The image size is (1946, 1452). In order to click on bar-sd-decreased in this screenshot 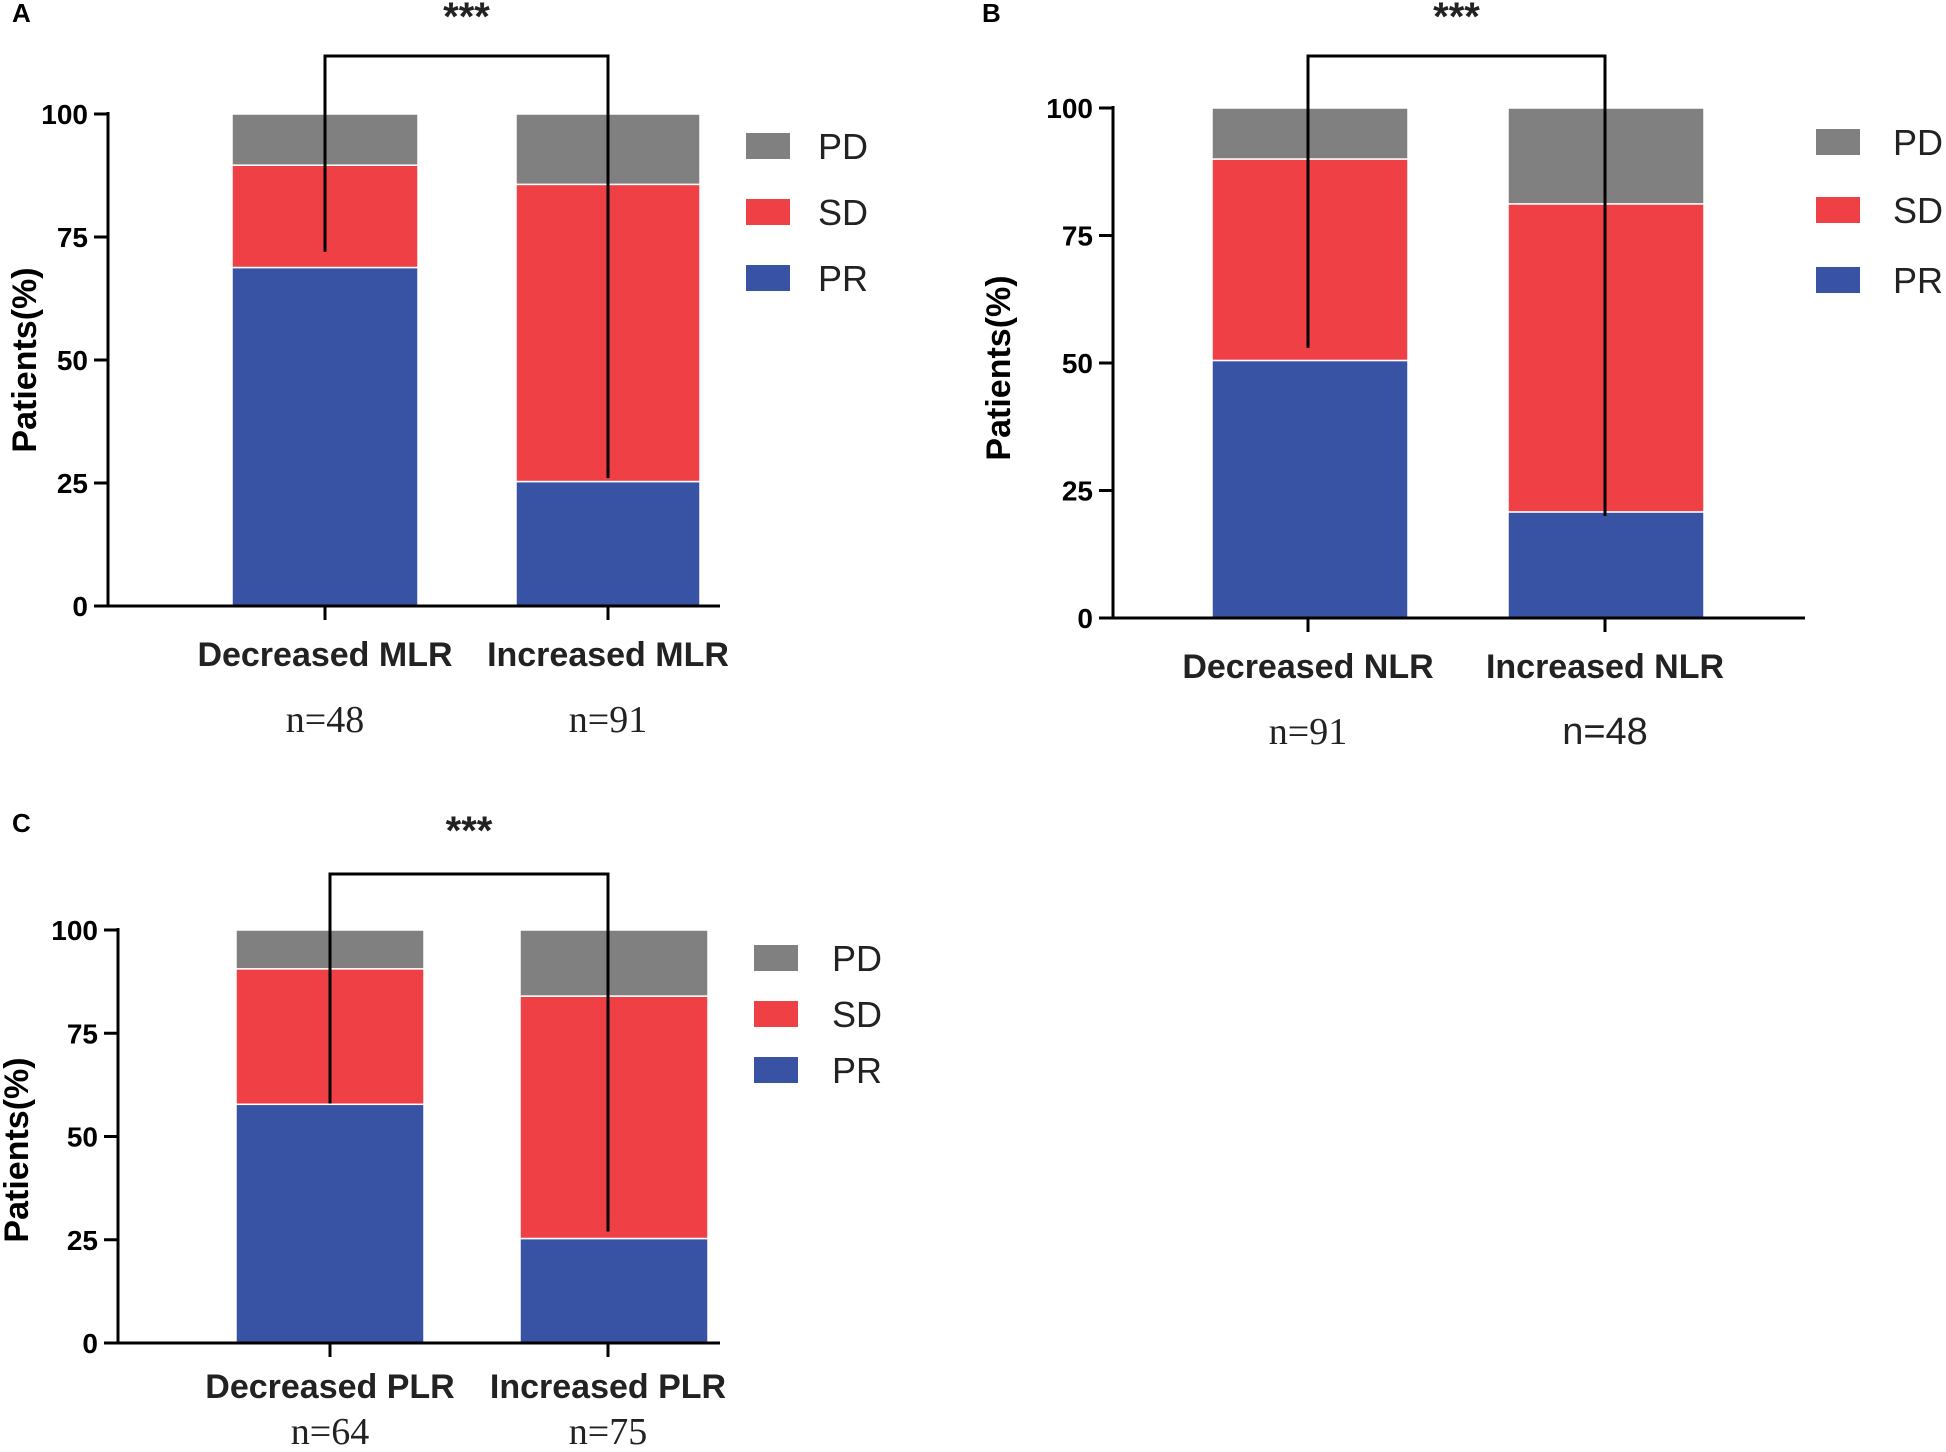, I will do `click(1310, 260)`.